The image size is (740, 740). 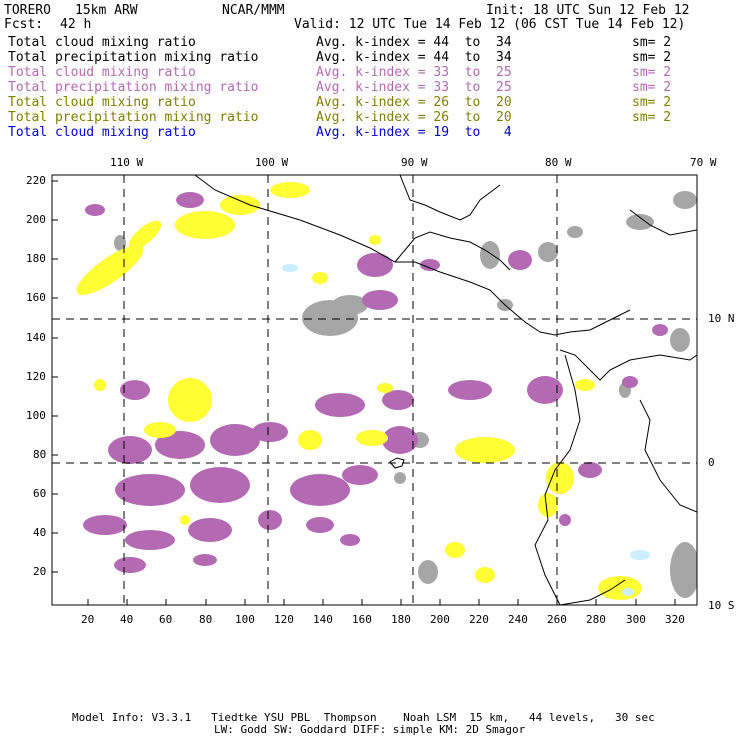 I want to click on lat-label-10n: 10 N, so click(x=721, y=318).